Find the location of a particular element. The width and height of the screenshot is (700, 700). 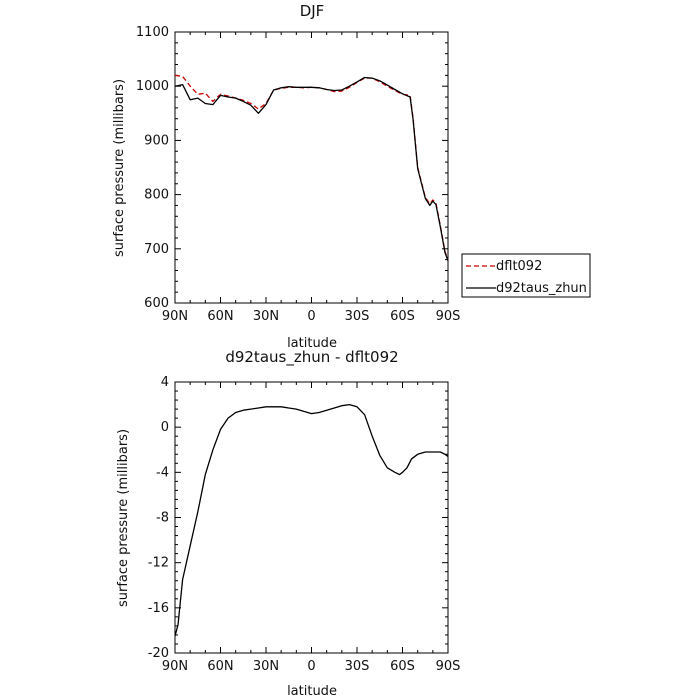

top-series-line-dflt092 is located at coordinates (311, 167).